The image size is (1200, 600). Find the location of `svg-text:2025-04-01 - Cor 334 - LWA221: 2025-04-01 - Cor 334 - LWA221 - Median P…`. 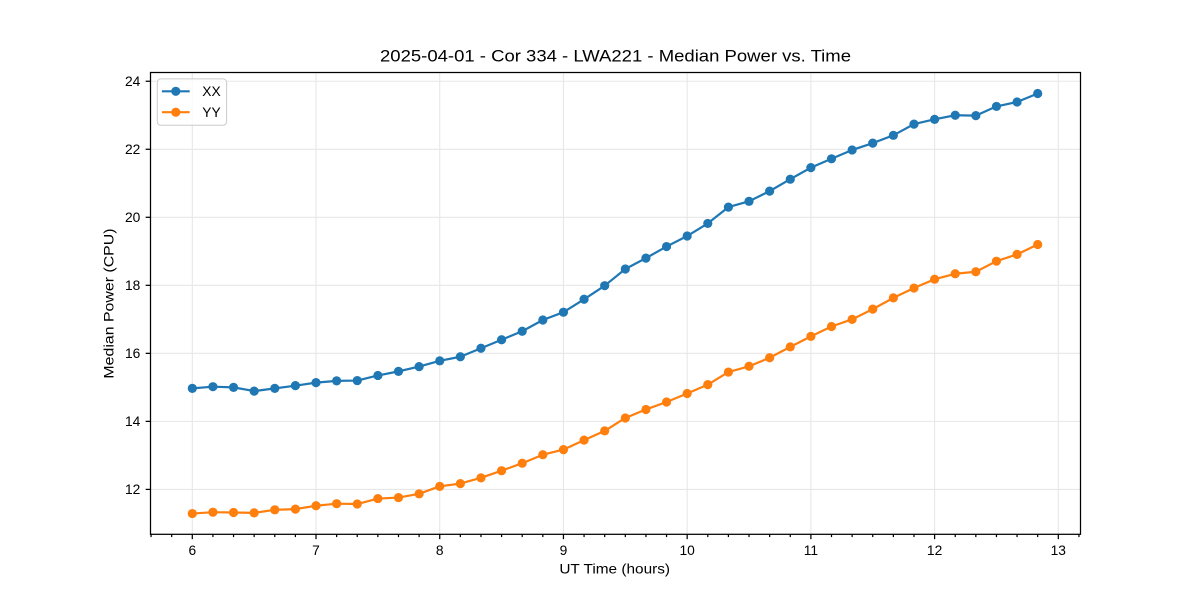

svg-text:2025-04-01 - Cor 334 - LWA221: 2025-04-01 - Cor 334 - LWA221 - Median P… is located at coordinates (615, 56).